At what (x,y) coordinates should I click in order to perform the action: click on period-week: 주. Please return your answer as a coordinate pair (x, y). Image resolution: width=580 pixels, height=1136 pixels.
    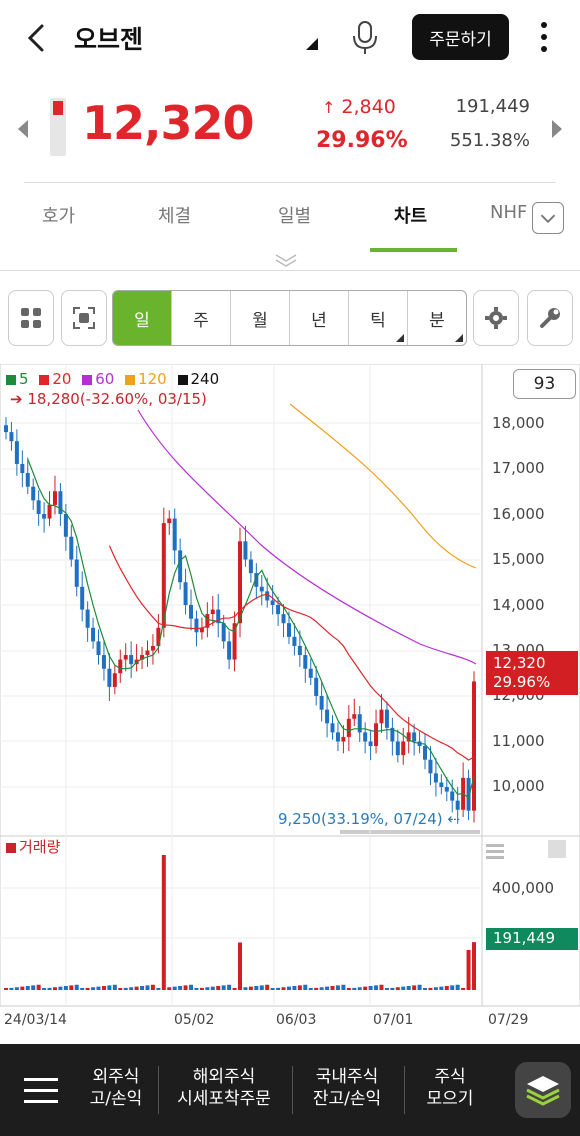
    Looking at the image, I should click on (201, 318).